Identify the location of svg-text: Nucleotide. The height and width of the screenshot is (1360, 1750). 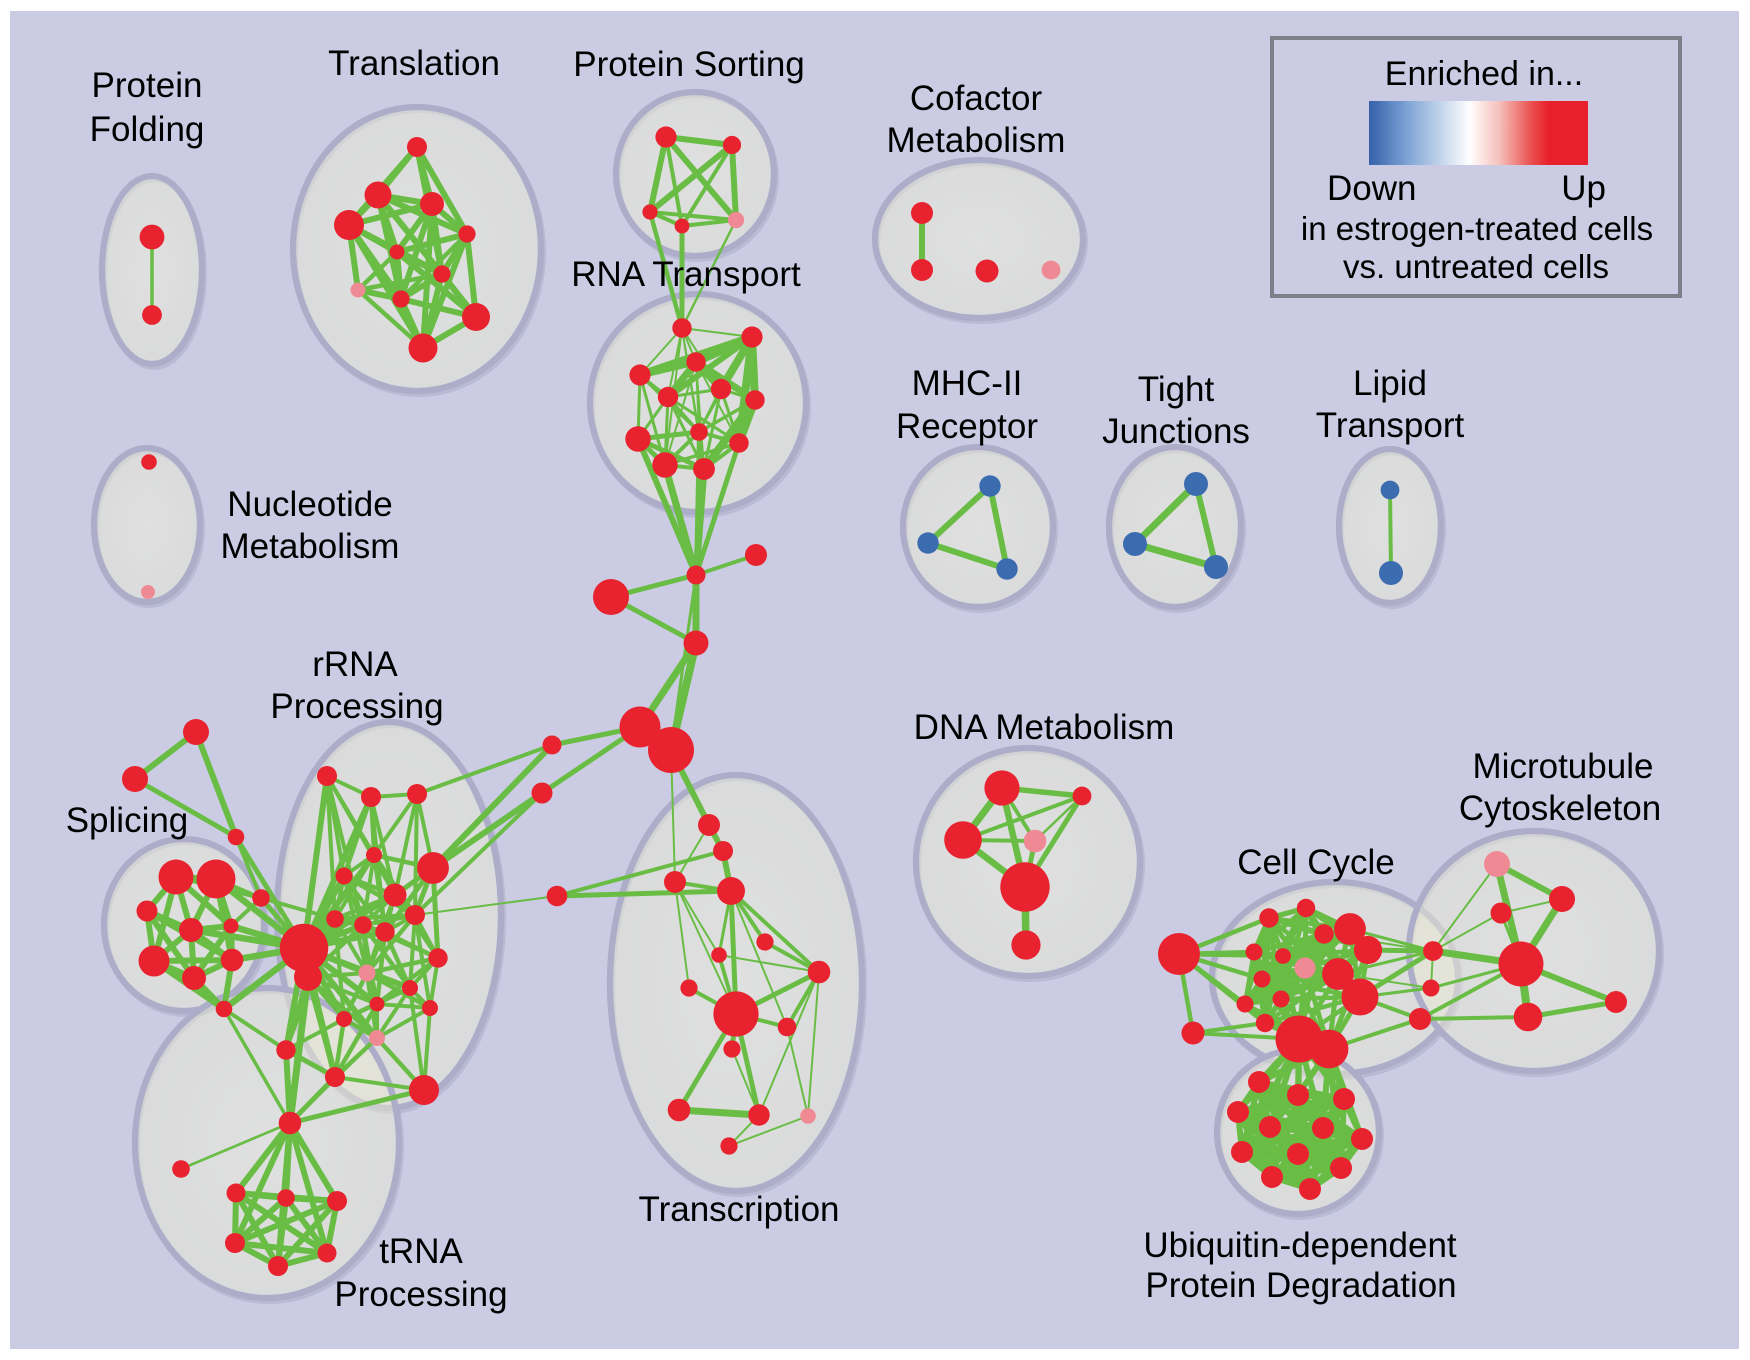
(309, 504).